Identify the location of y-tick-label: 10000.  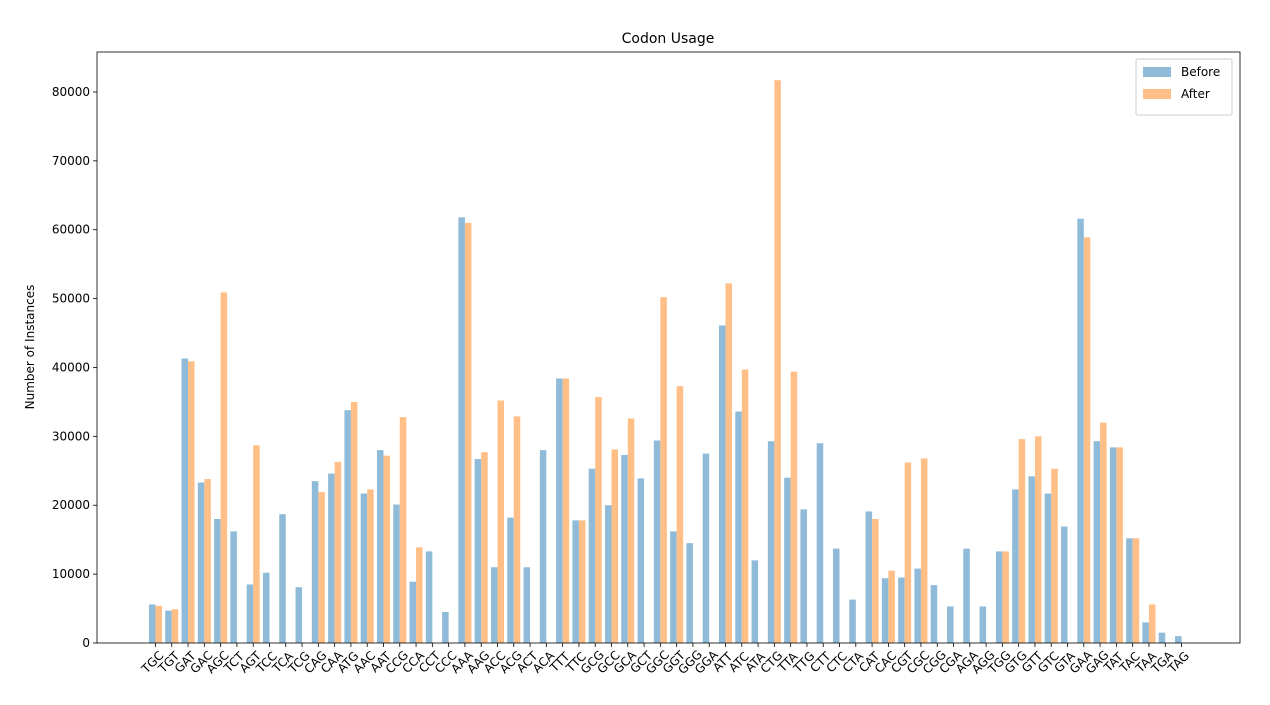
(71, 574).